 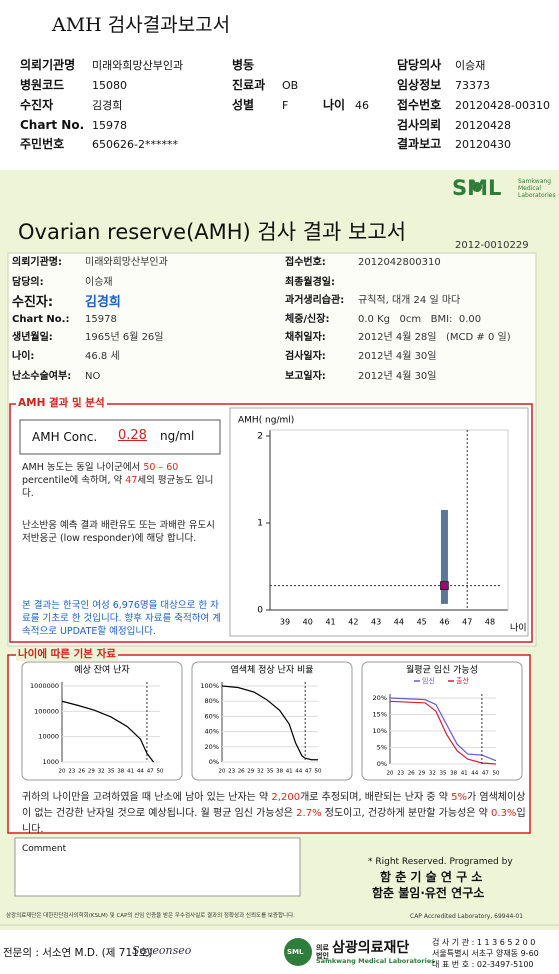 I want to click on y-tick-label: 2, so click(x=260, y=437).